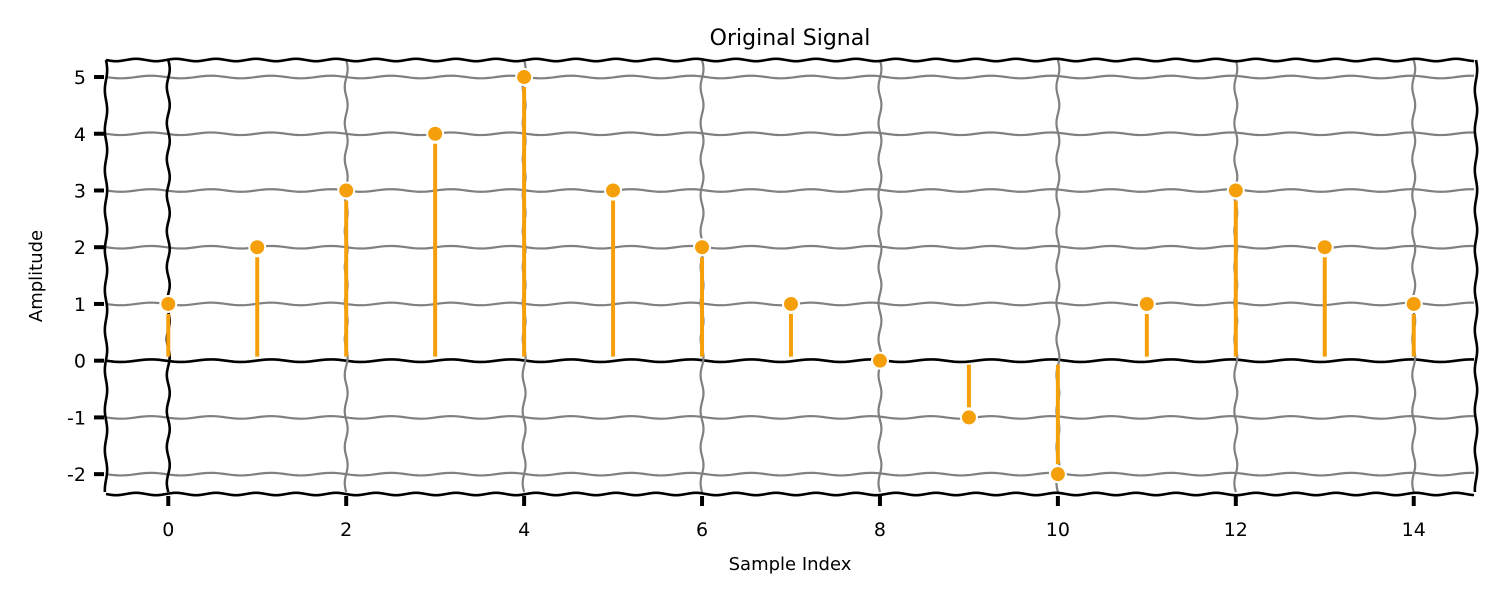  What do you see at coordinates (80, 305) in the screenshot?
I see `y-tick-label: 1` at bounding box center [80, 305].